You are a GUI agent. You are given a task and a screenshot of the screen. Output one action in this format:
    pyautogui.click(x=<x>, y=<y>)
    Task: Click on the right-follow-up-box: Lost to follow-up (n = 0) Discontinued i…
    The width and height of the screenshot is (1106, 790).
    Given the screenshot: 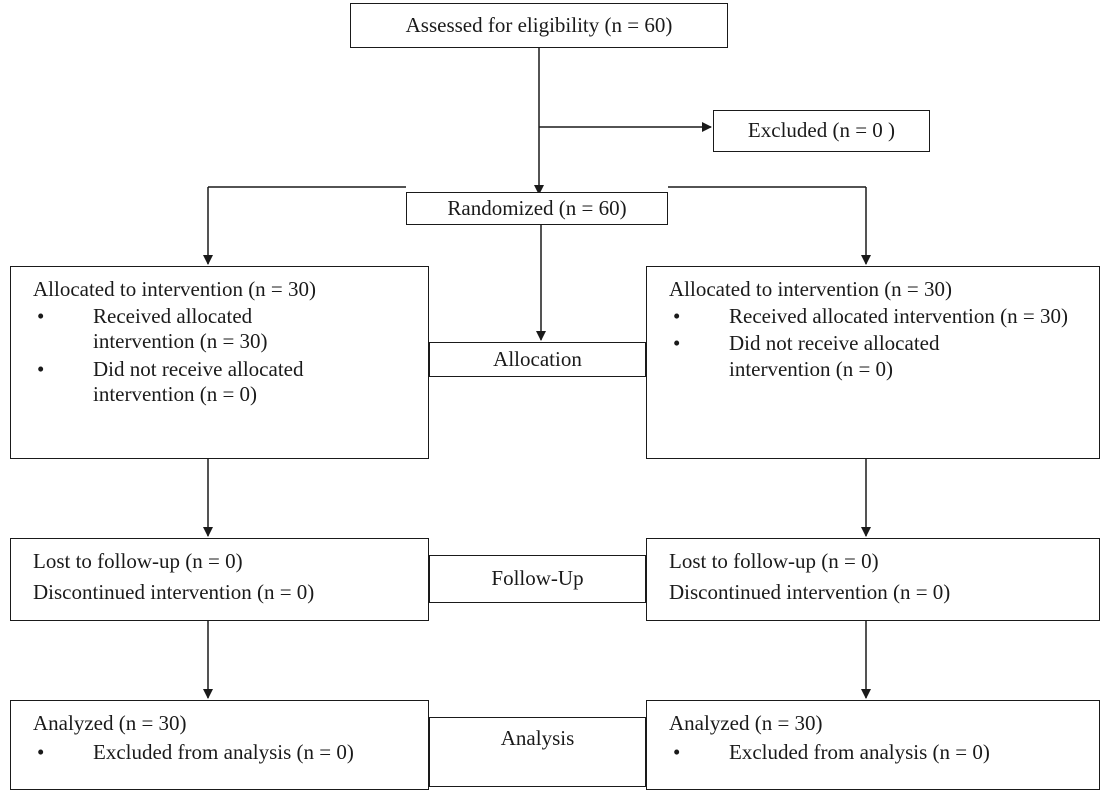 What is the action you would take?
    pyautogui.click(x=873, y=579)
    